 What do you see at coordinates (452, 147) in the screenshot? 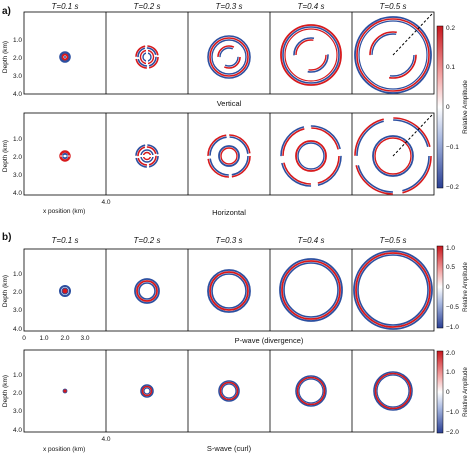
I see `colorbar-tick: −0.1` at bounding box center [452, 147].